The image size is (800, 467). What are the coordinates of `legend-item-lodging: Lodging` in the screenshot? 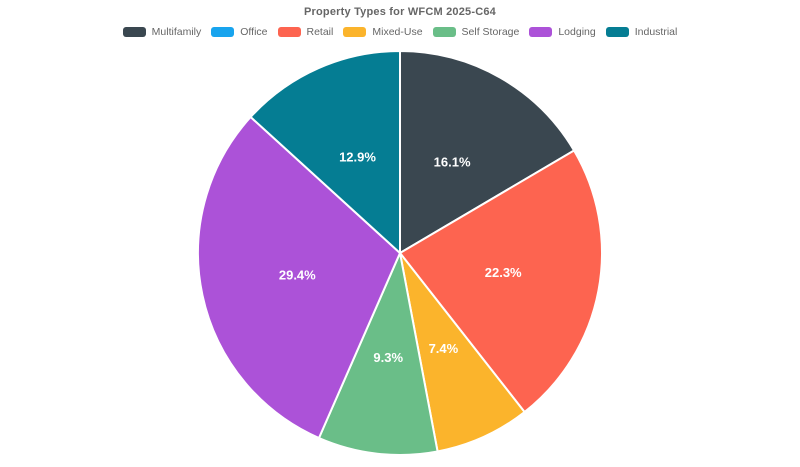 It's located at (562, 32).